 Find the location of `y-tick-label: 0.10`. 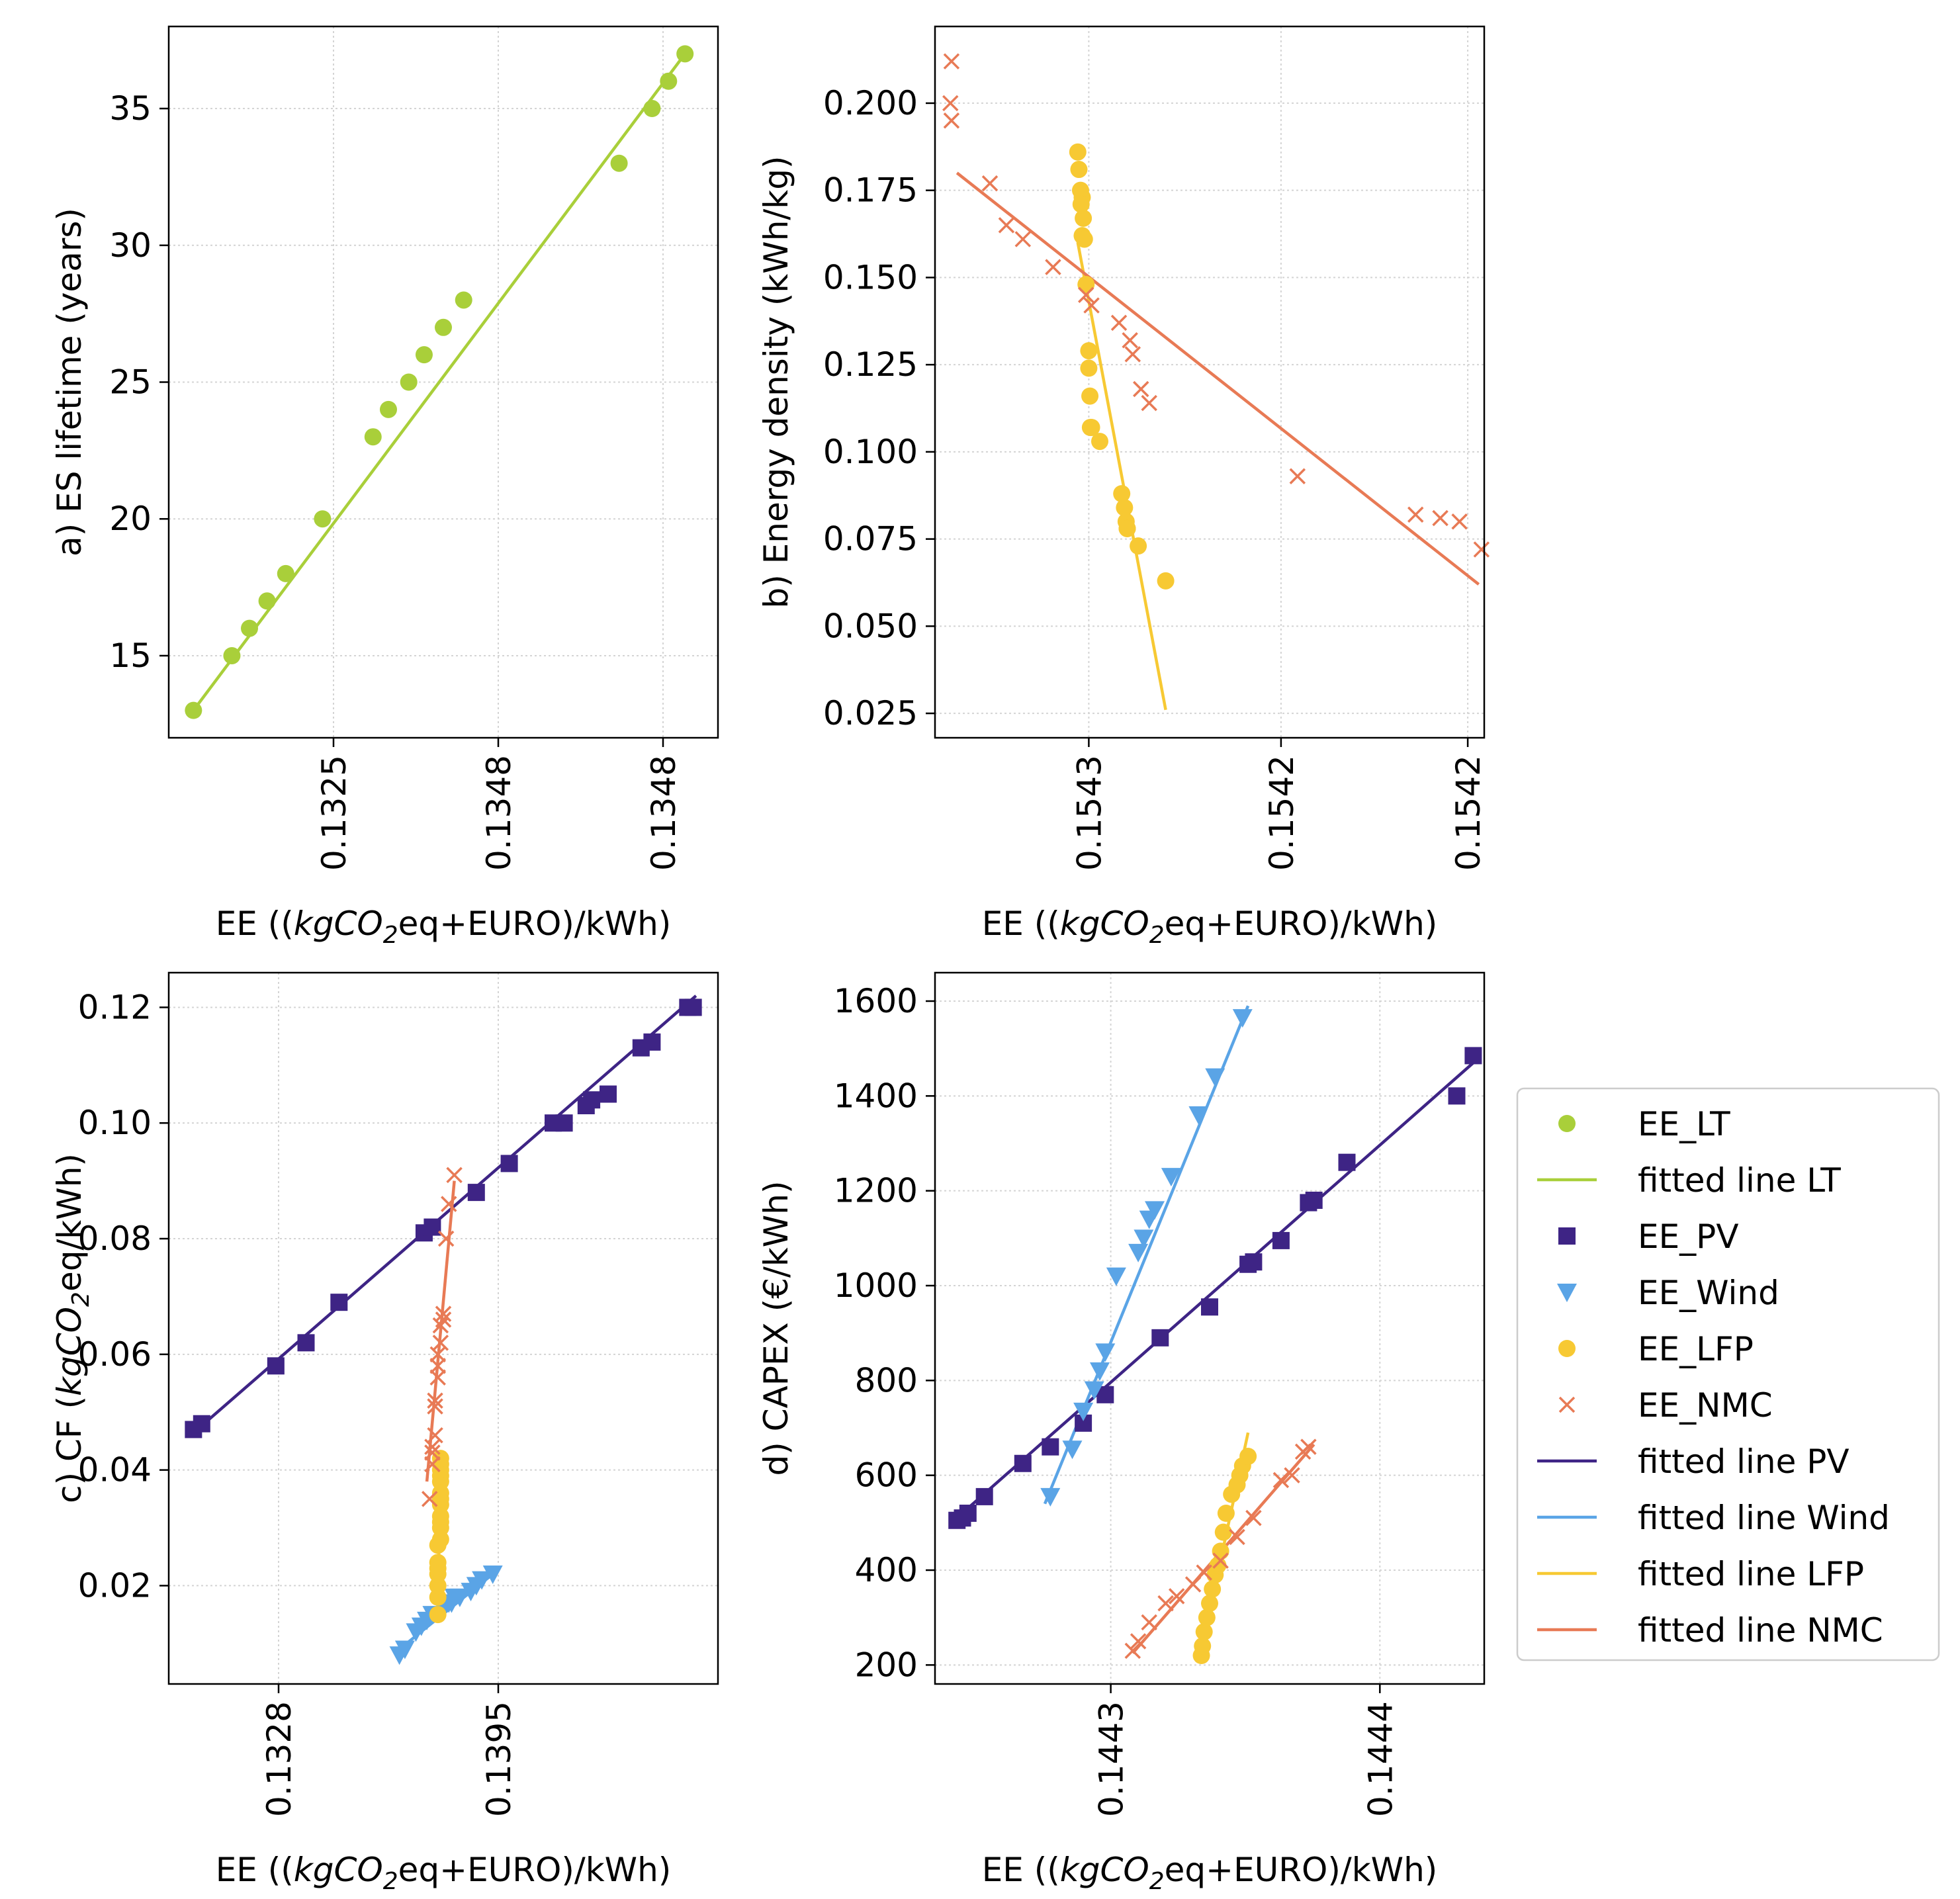

y-tick-label: 0.10 is located at coordinates (115, 1123).